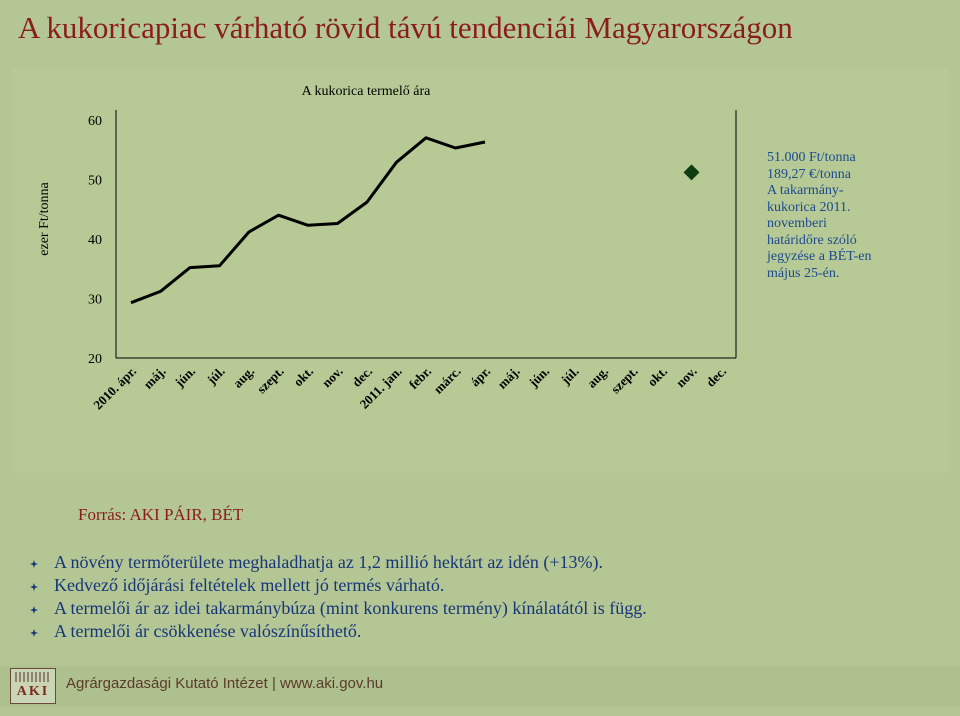 The image size is (960, 716). I want to click on annotation-line: 189,27 €/tonna, so click(809, 174).